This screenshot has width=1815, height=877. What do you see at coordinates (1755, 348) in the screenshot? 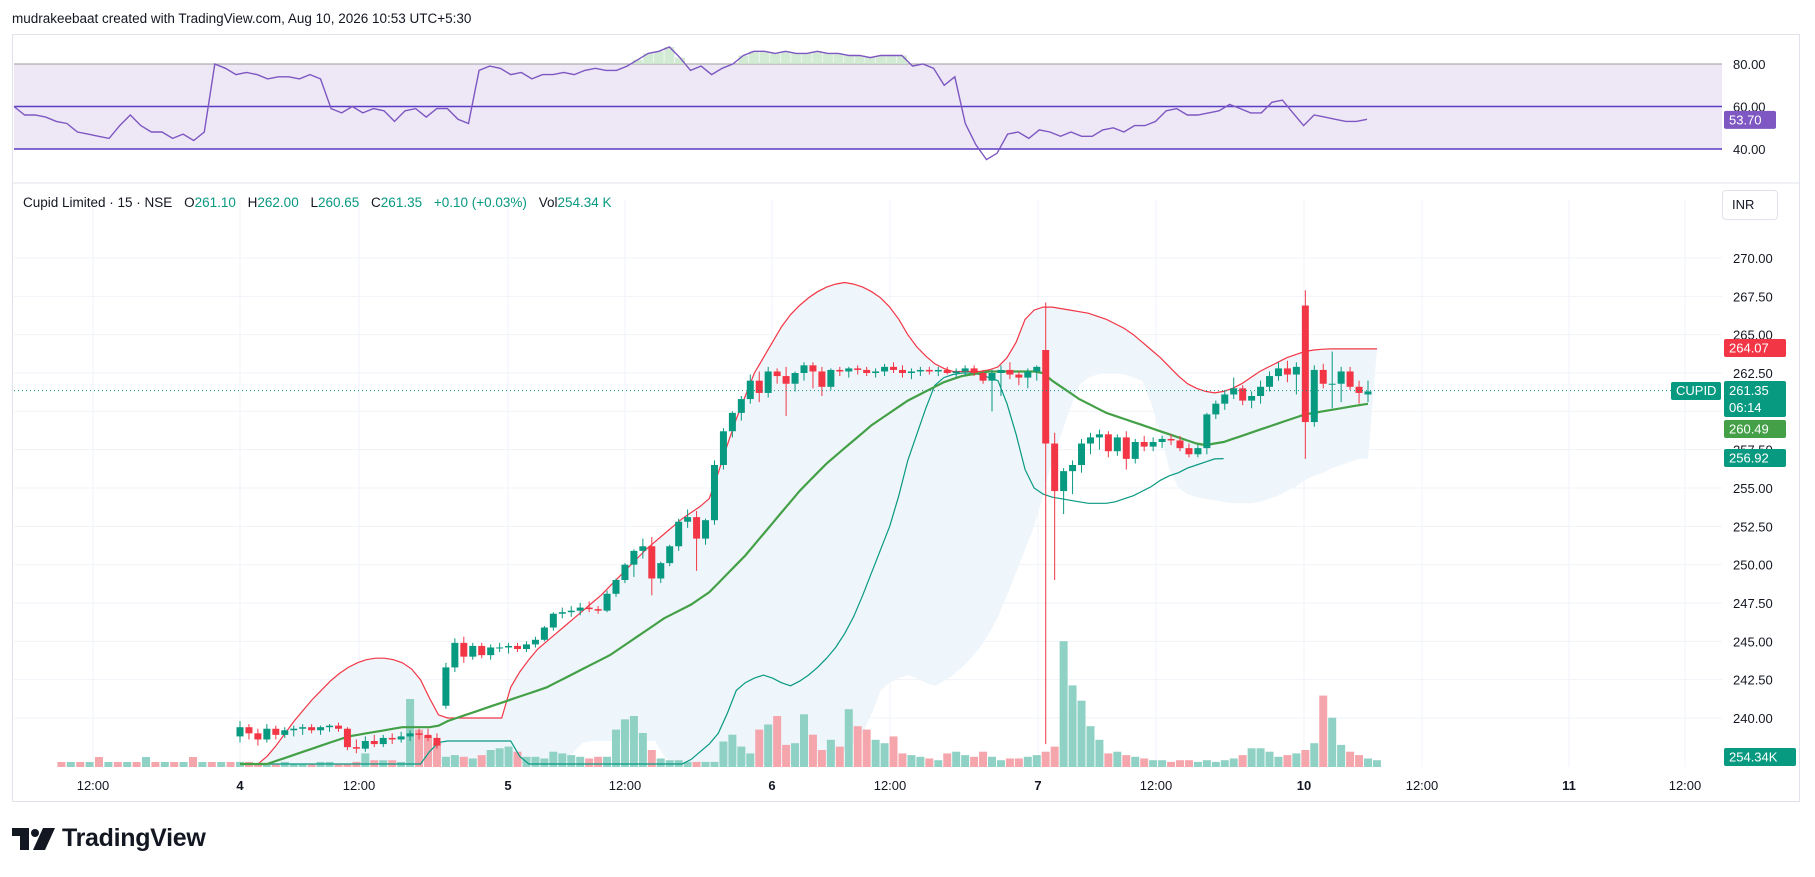
I see `bb-upper-price-label-bg` at bounding box center [1755, 348].